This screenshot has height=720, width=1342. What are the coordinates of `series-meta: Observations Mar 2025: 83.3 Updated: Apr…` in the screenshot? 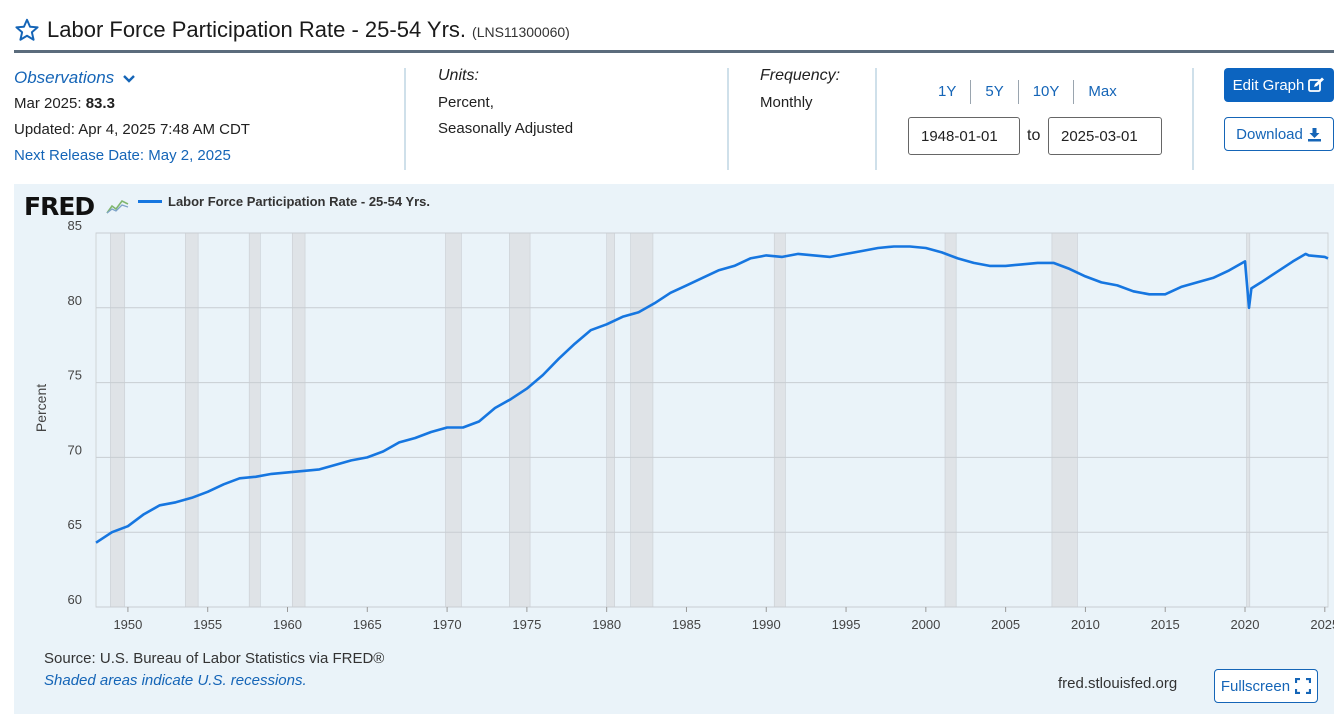 It's located at (671, 118).